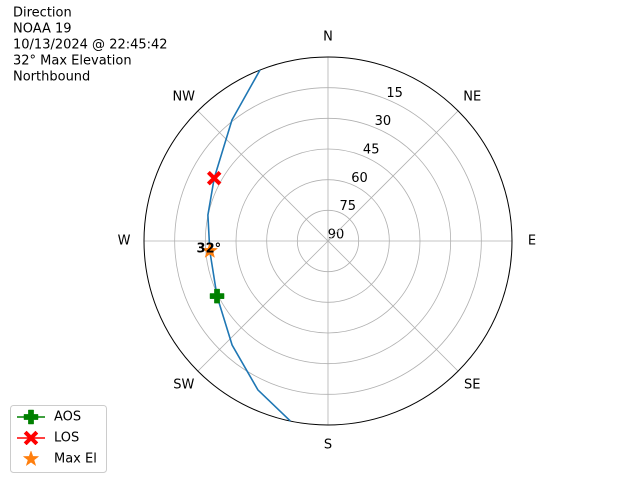  What do you see at coordinates (183, 385) in the screenshot?
I see `theta-tick-label: SW` at bounding box center [183, 385].